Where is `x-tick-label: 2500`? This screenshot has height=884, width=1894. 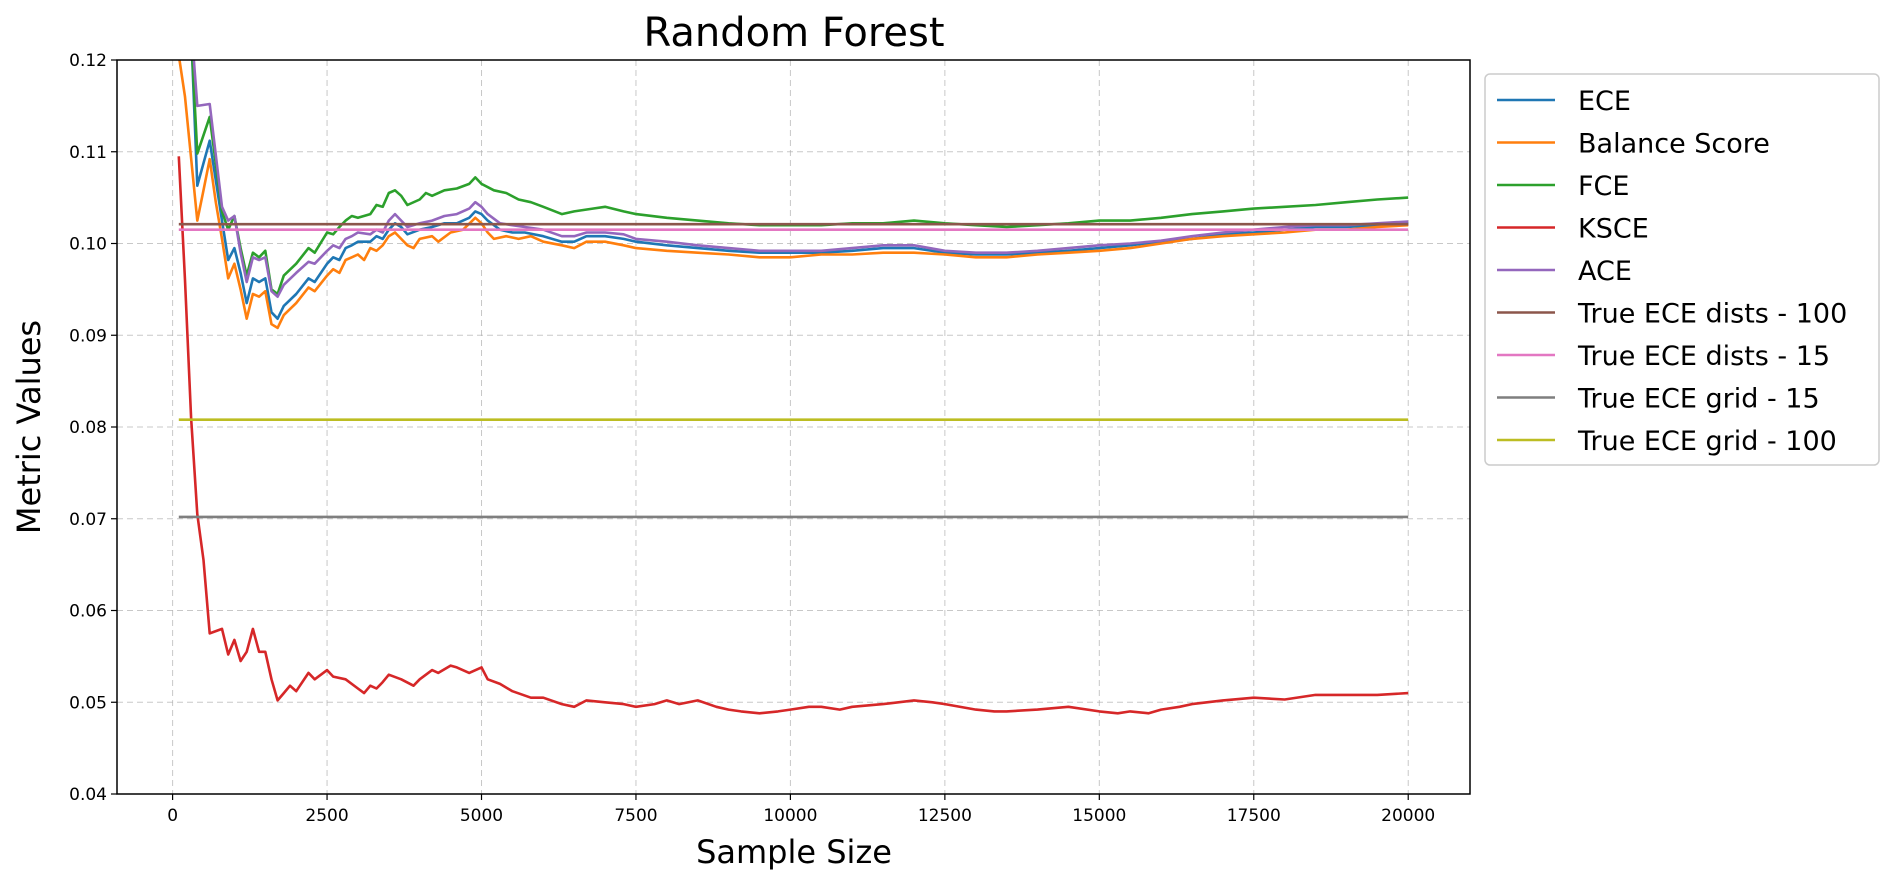
x-tick-label: 2500 is located at coordinates (326, 816).